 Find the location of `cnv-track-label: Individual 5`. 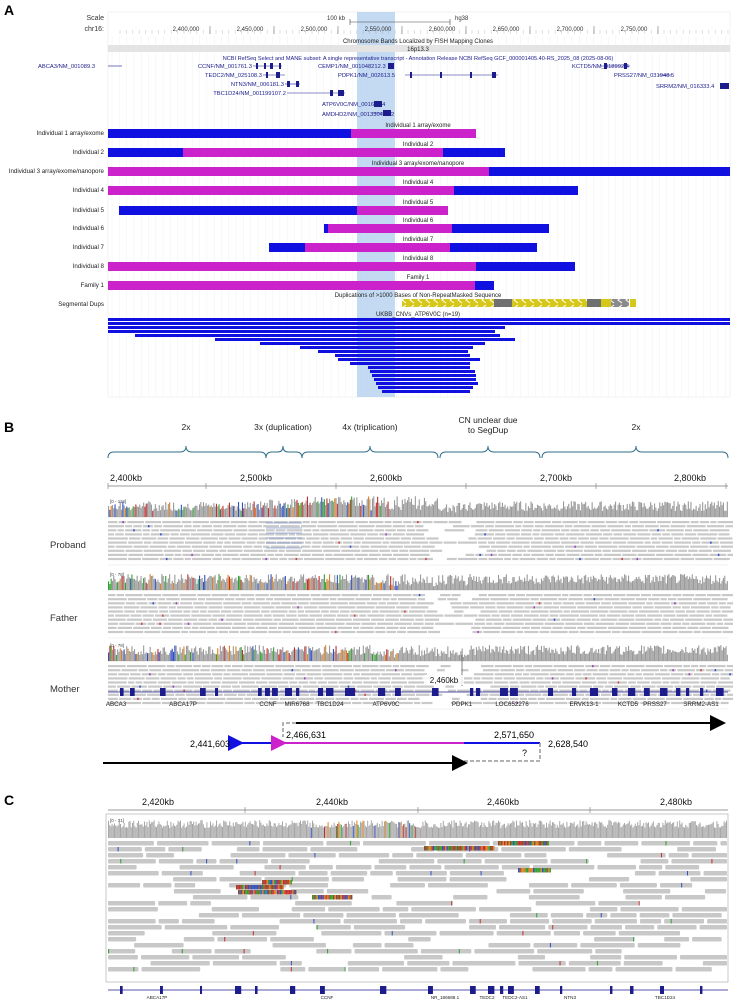

cnv-track-label: Individual 5 is located at coordinates (89, 210).